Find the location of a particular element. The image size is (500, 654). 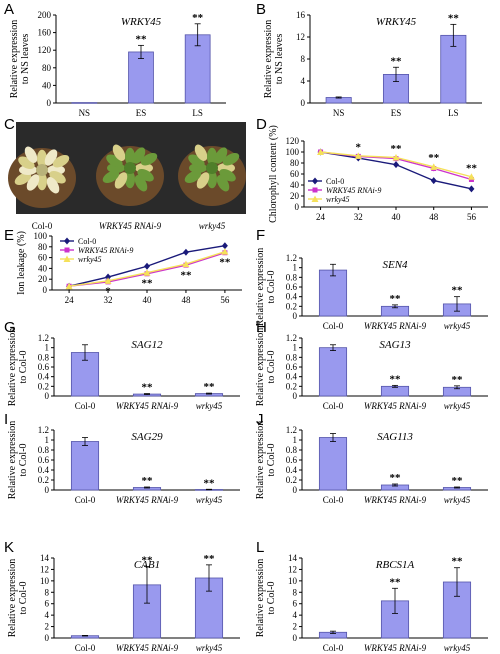

x-category-label: LS is located at coordinates (453, 113).